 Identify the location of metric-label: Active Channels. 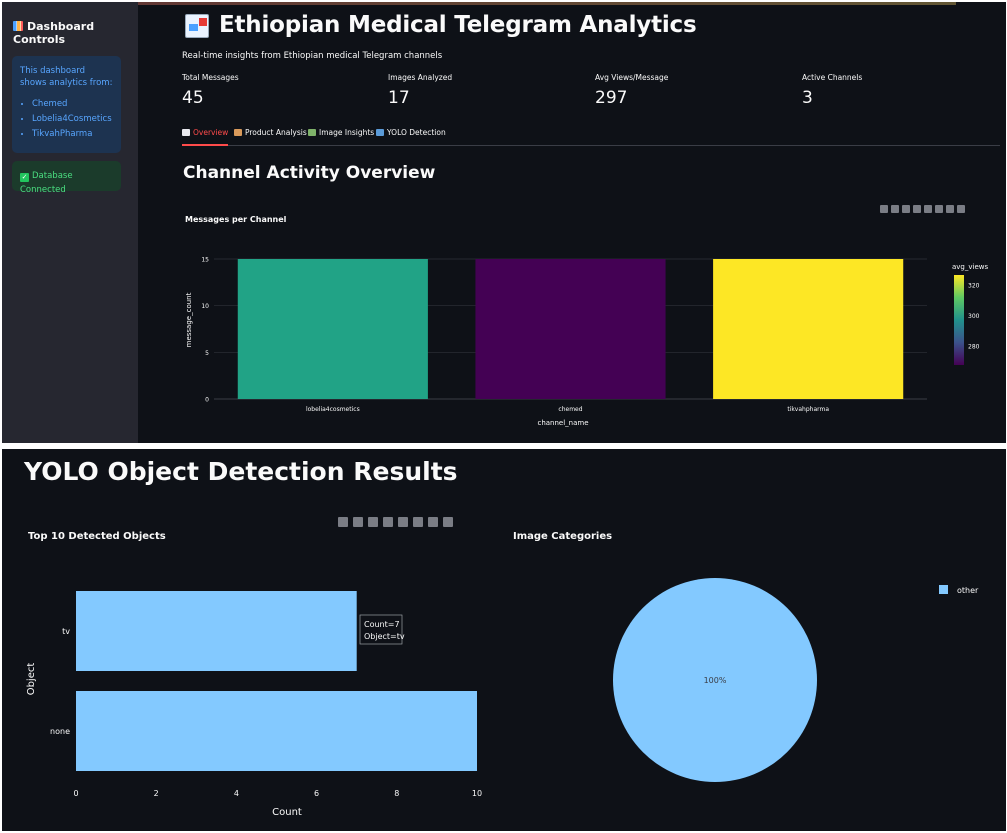
(832, 77).